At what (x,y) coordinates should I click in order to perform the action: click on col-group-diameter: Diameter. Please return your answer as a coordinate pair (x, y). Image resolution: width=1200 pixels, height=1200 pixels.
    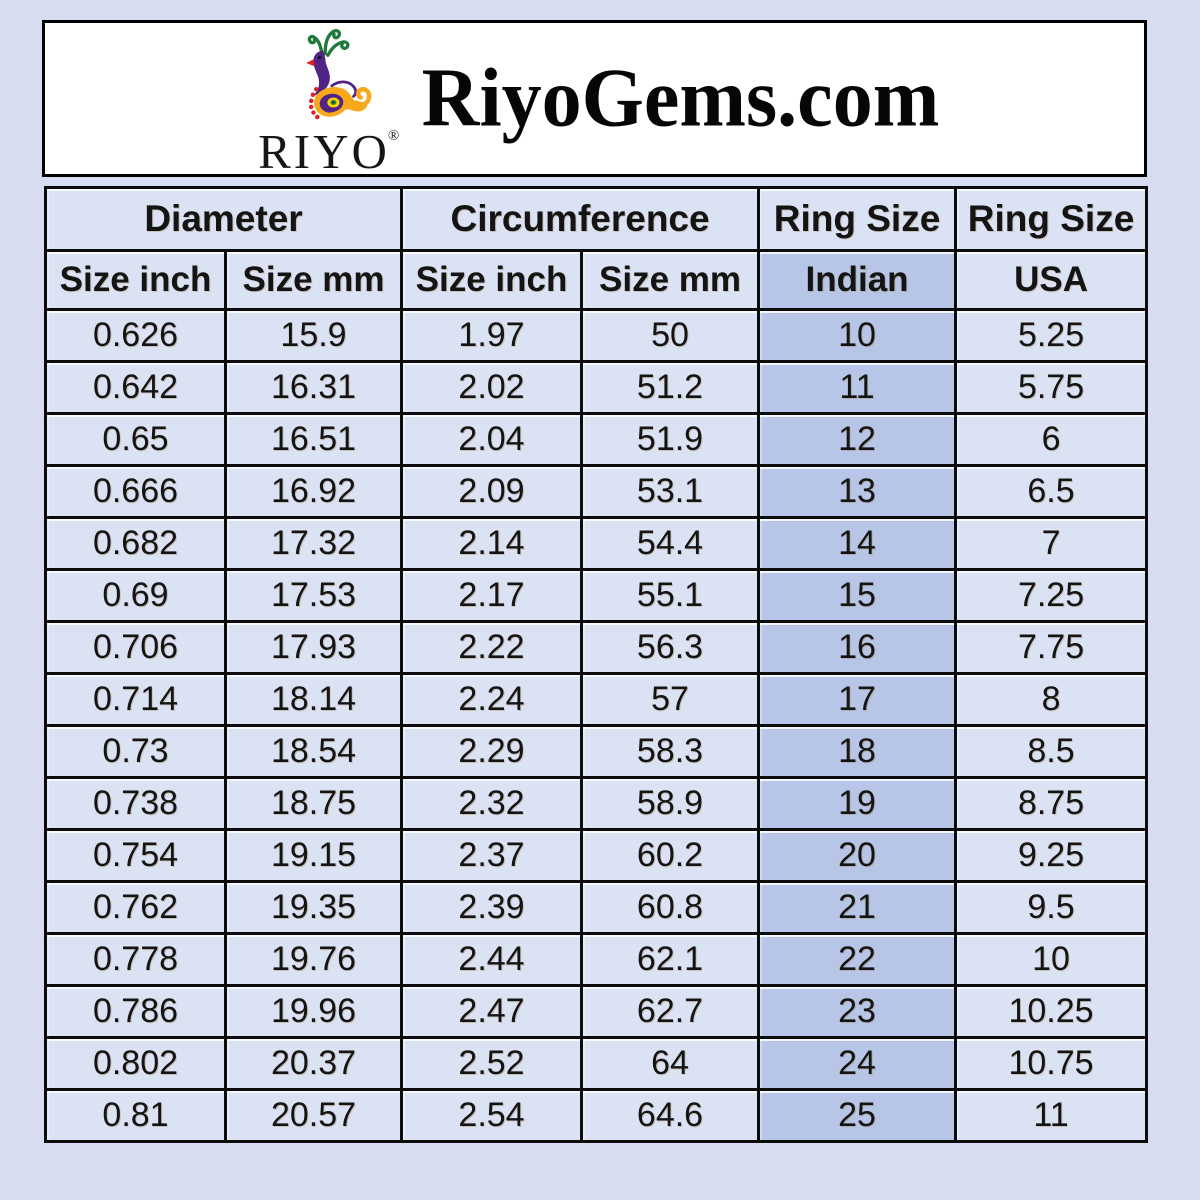
    Looking at the image, I should click on (223, 219).